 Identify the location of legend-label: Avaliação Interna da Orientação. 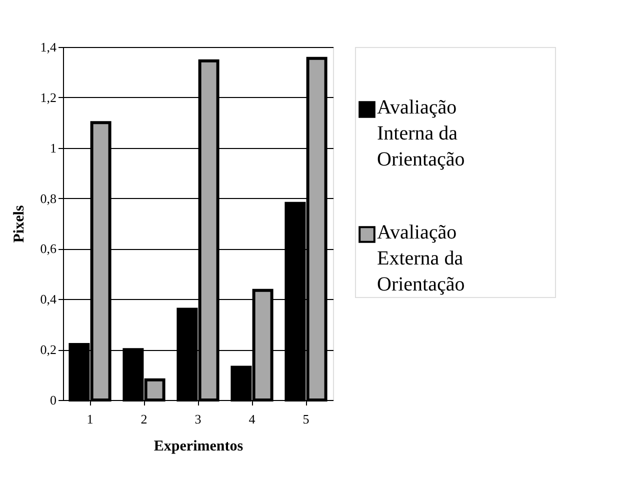
(421, 133).